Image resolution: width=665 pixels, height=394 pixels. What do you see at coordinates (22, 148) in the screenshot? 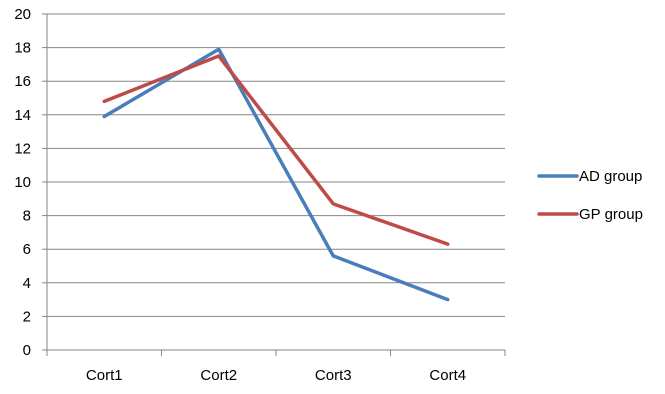
I see `y-tick-label: 12` at bounding box center [22, 148].